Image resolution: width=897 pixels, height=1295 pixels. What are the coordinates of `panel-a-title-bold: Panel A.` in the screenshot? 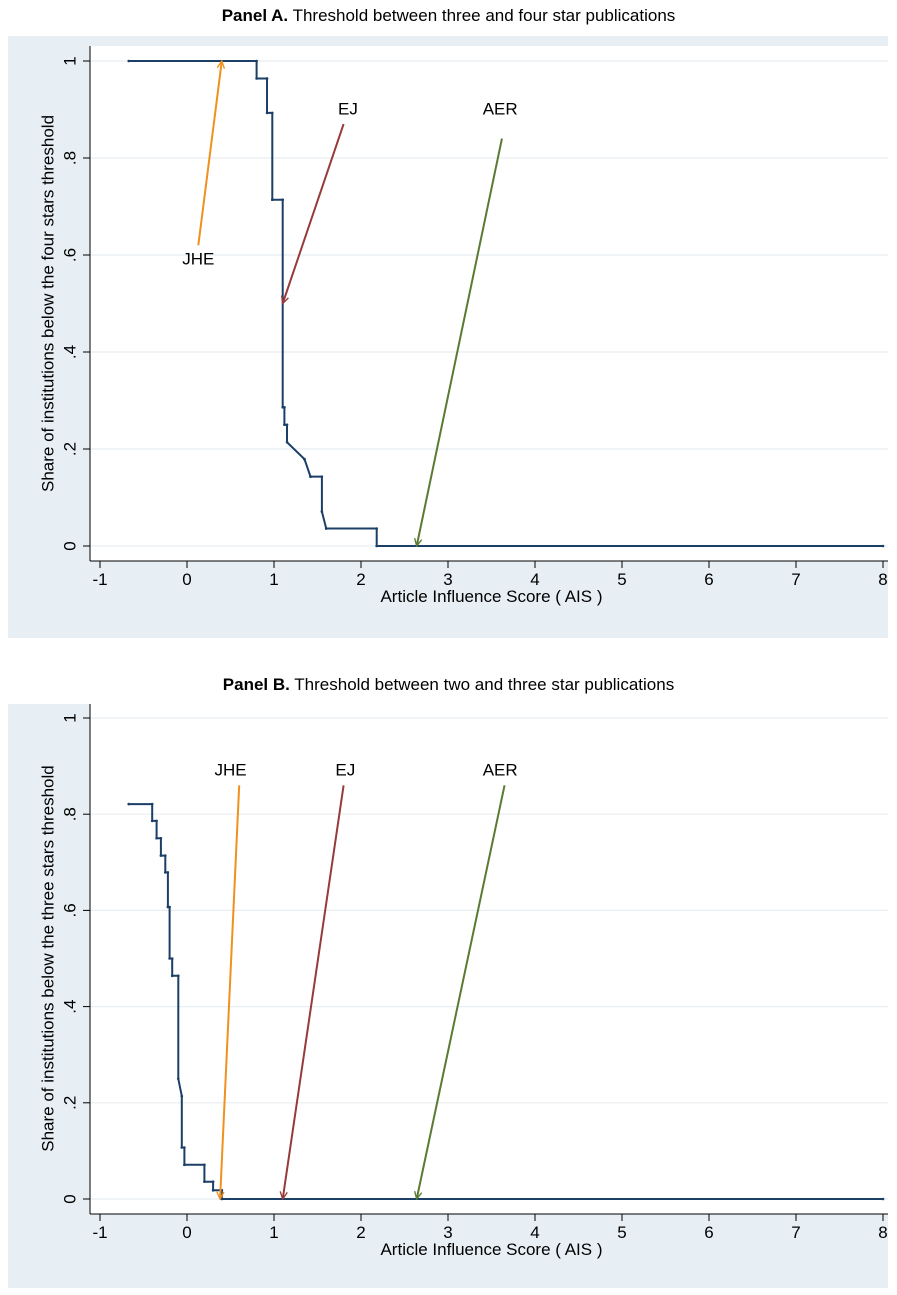 It's located at (255, 15).